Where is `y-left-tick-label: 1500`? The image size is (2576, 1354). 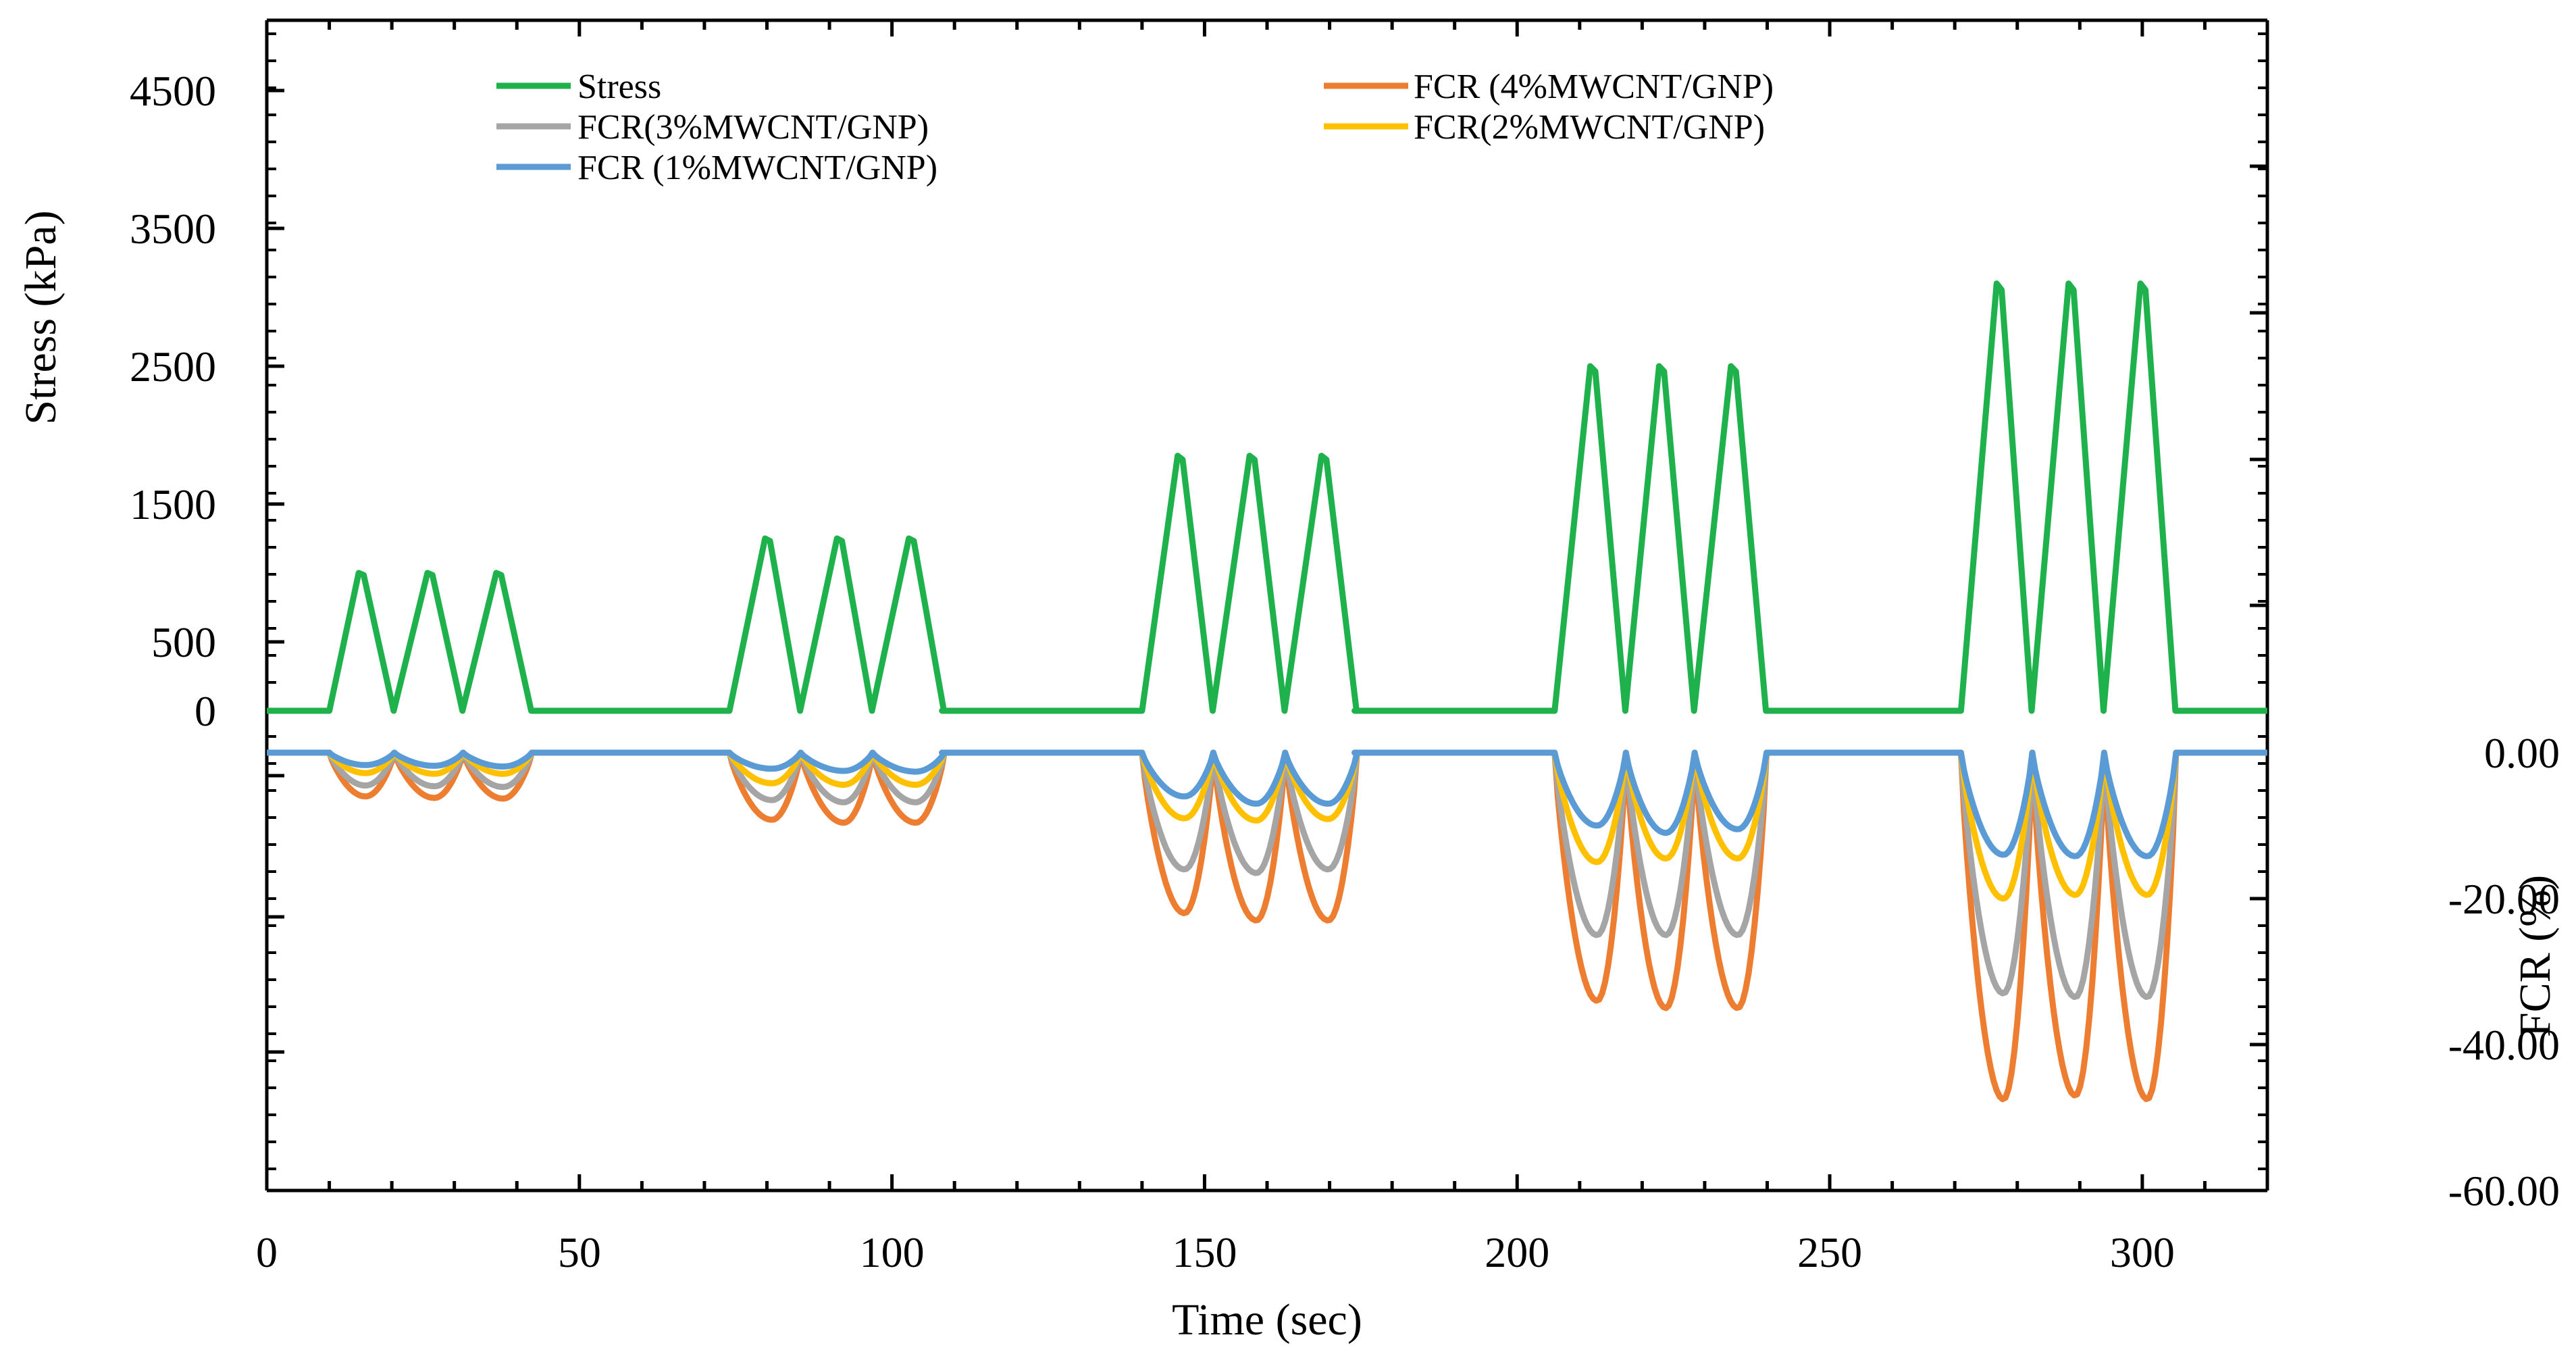
y-left-tick-label: 1500 is located at coordinates (173, 504).